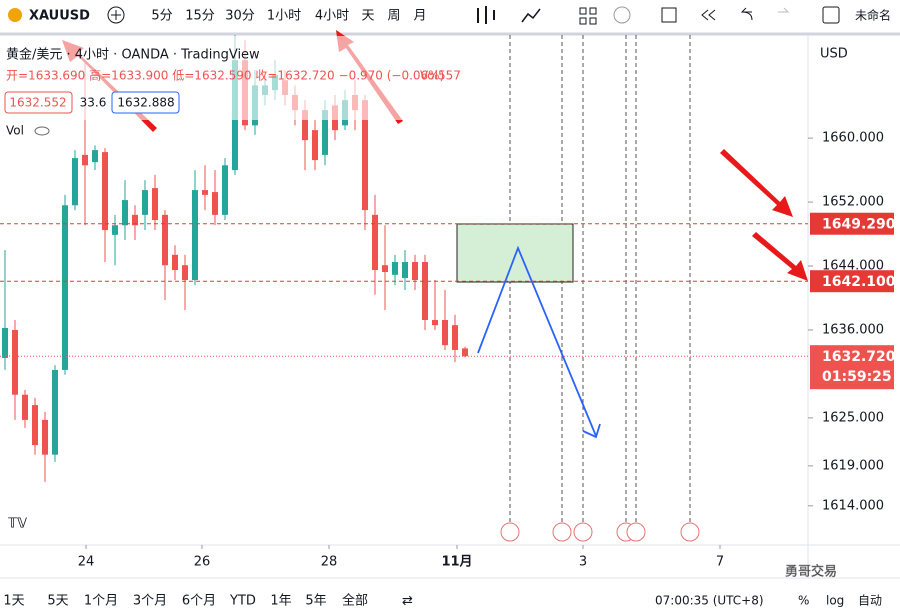 Image resolution: width=900 pixels, height=612 pixels. What do you see at coordinates (853, 202) in the screenshot?
I see `y-tick-label: 1652.000` at bounding box center [853, 202].